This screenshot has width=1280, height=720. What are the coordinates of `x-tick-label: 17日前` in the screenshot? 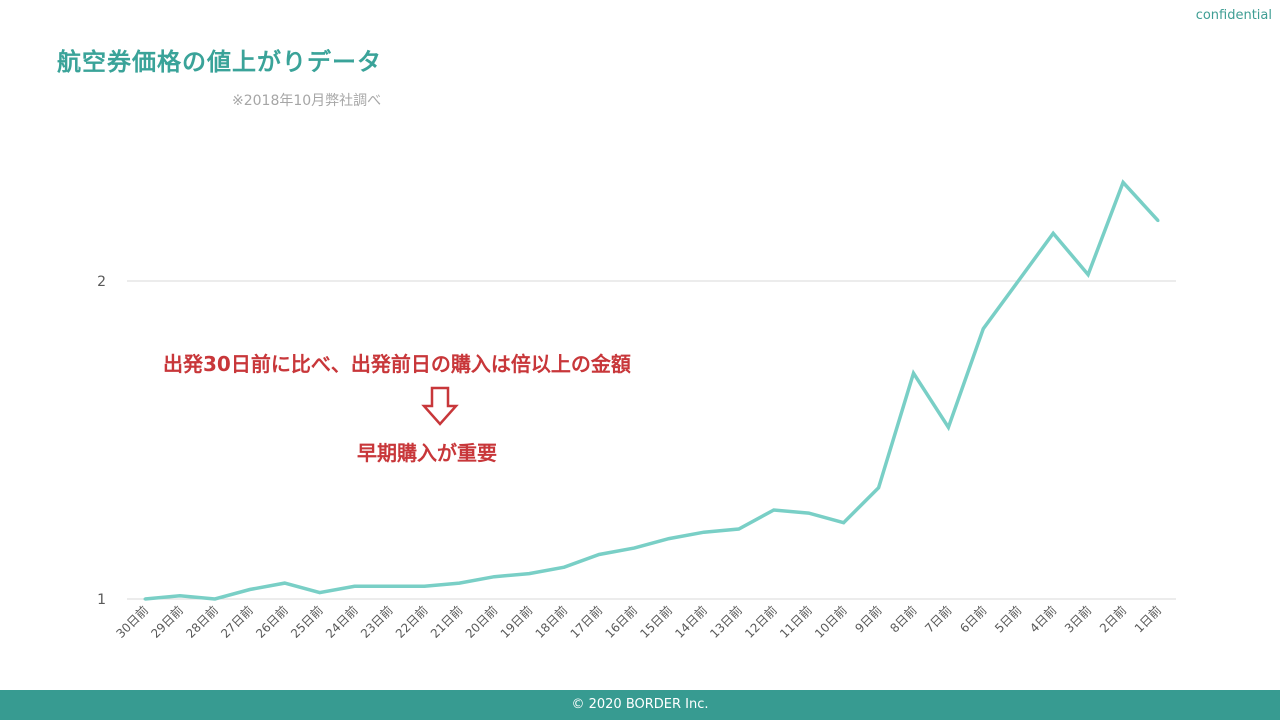 It's located at (586, 622).